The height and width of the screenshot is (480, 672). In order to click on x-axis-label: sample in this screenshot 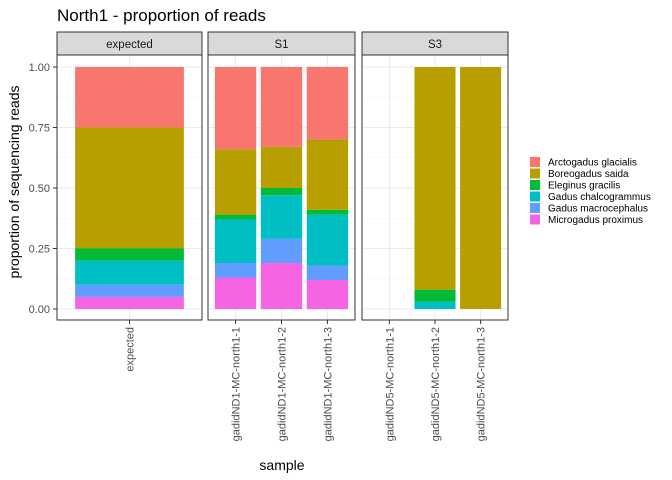, I will do `click(281, 465)`.